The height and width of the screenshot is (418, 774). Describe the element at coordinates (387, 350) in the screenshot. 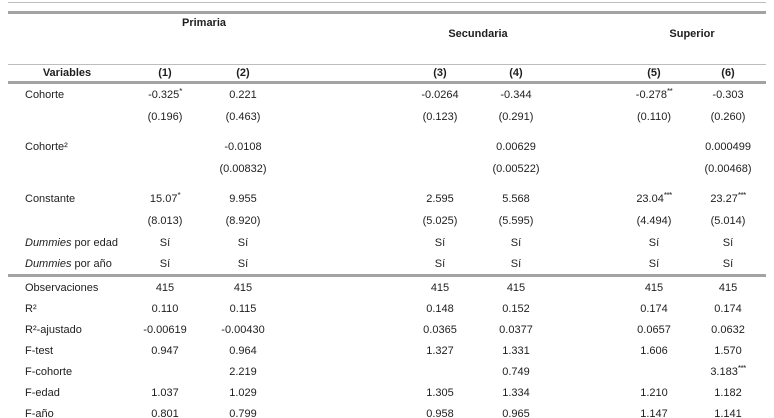

I see `stat-row: F-test 0.947 0.964 1.327 1.331 1.606 1.570` at that location.